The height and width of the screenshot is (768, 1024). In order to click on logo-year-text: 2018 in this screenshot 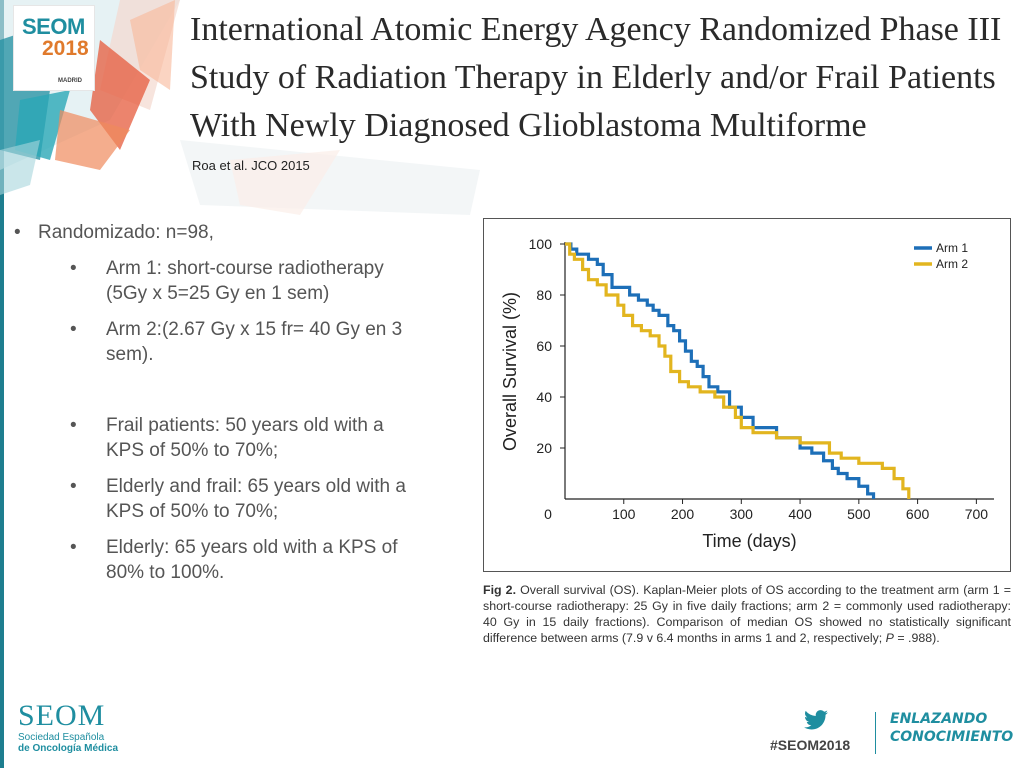, I will do `click(65, 48)`.